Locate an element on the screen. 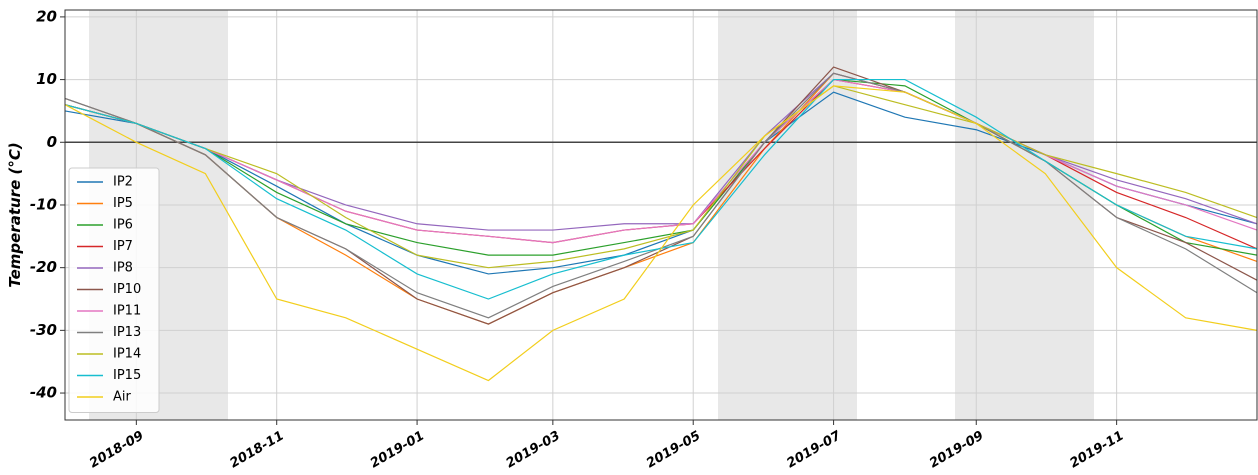 This screenshot has width=1258, height=475. legend-label: IP11 is located at coordinates (127, 311).